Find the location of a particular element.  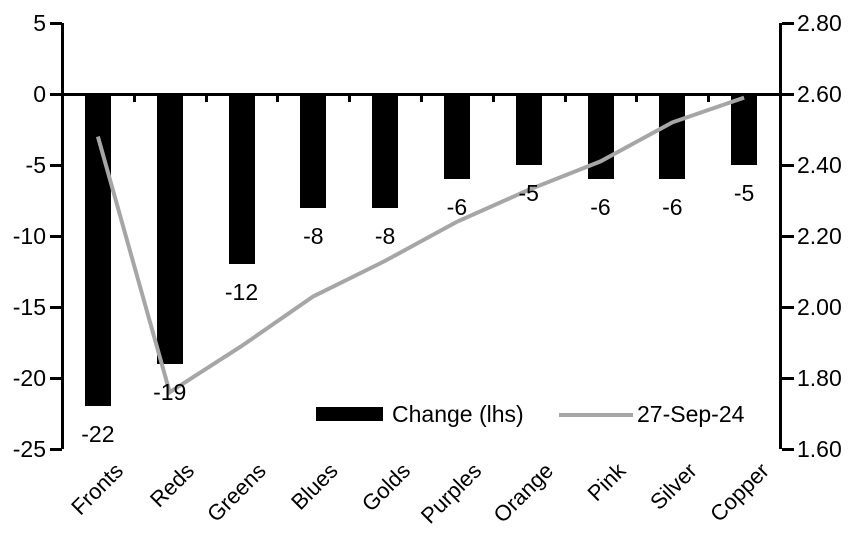

legend-line-swatch is located at coordinates (596, 415).